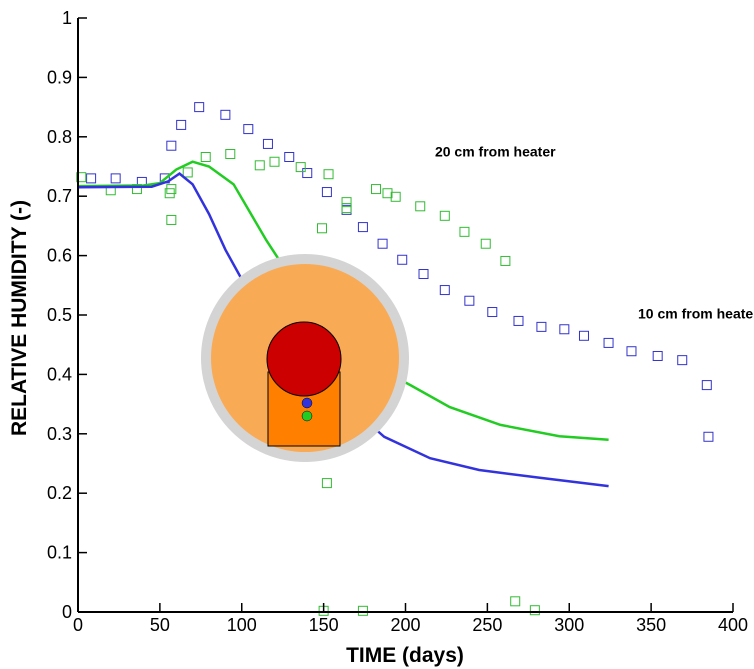 This screenshot has width=754, height=669. I want to click on y-tick-label: 0.6, so click(59, 256).